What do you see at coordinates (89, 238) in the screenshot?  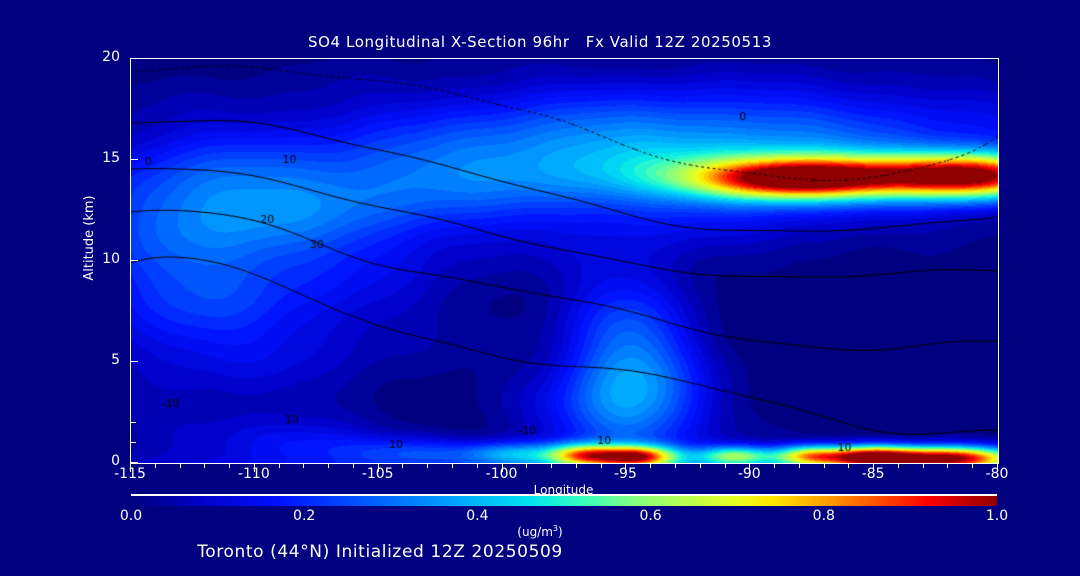 I see `y-axis-label: Altitude (km)` at bounding box center [89, 238].